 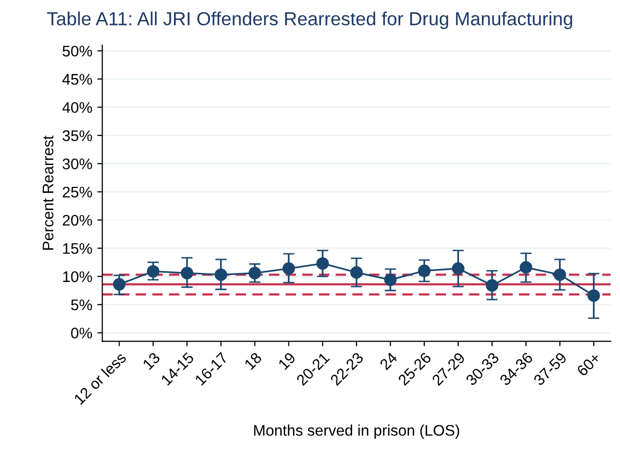 I want to click on y-tick-label: 25%, so click(x=77, y=192).